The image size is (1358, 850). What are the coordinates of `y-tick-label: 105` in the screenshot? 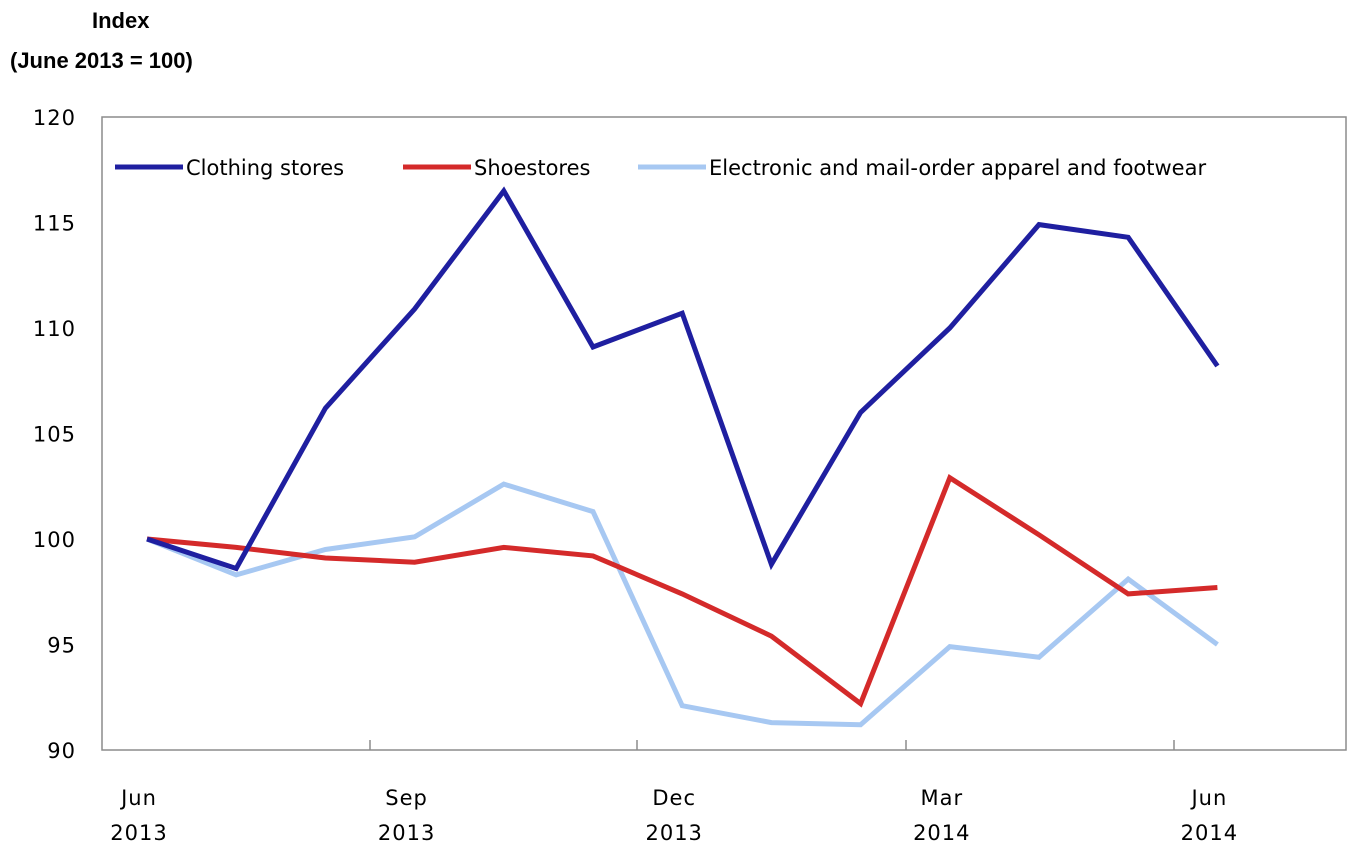 It's located at (54, 435).